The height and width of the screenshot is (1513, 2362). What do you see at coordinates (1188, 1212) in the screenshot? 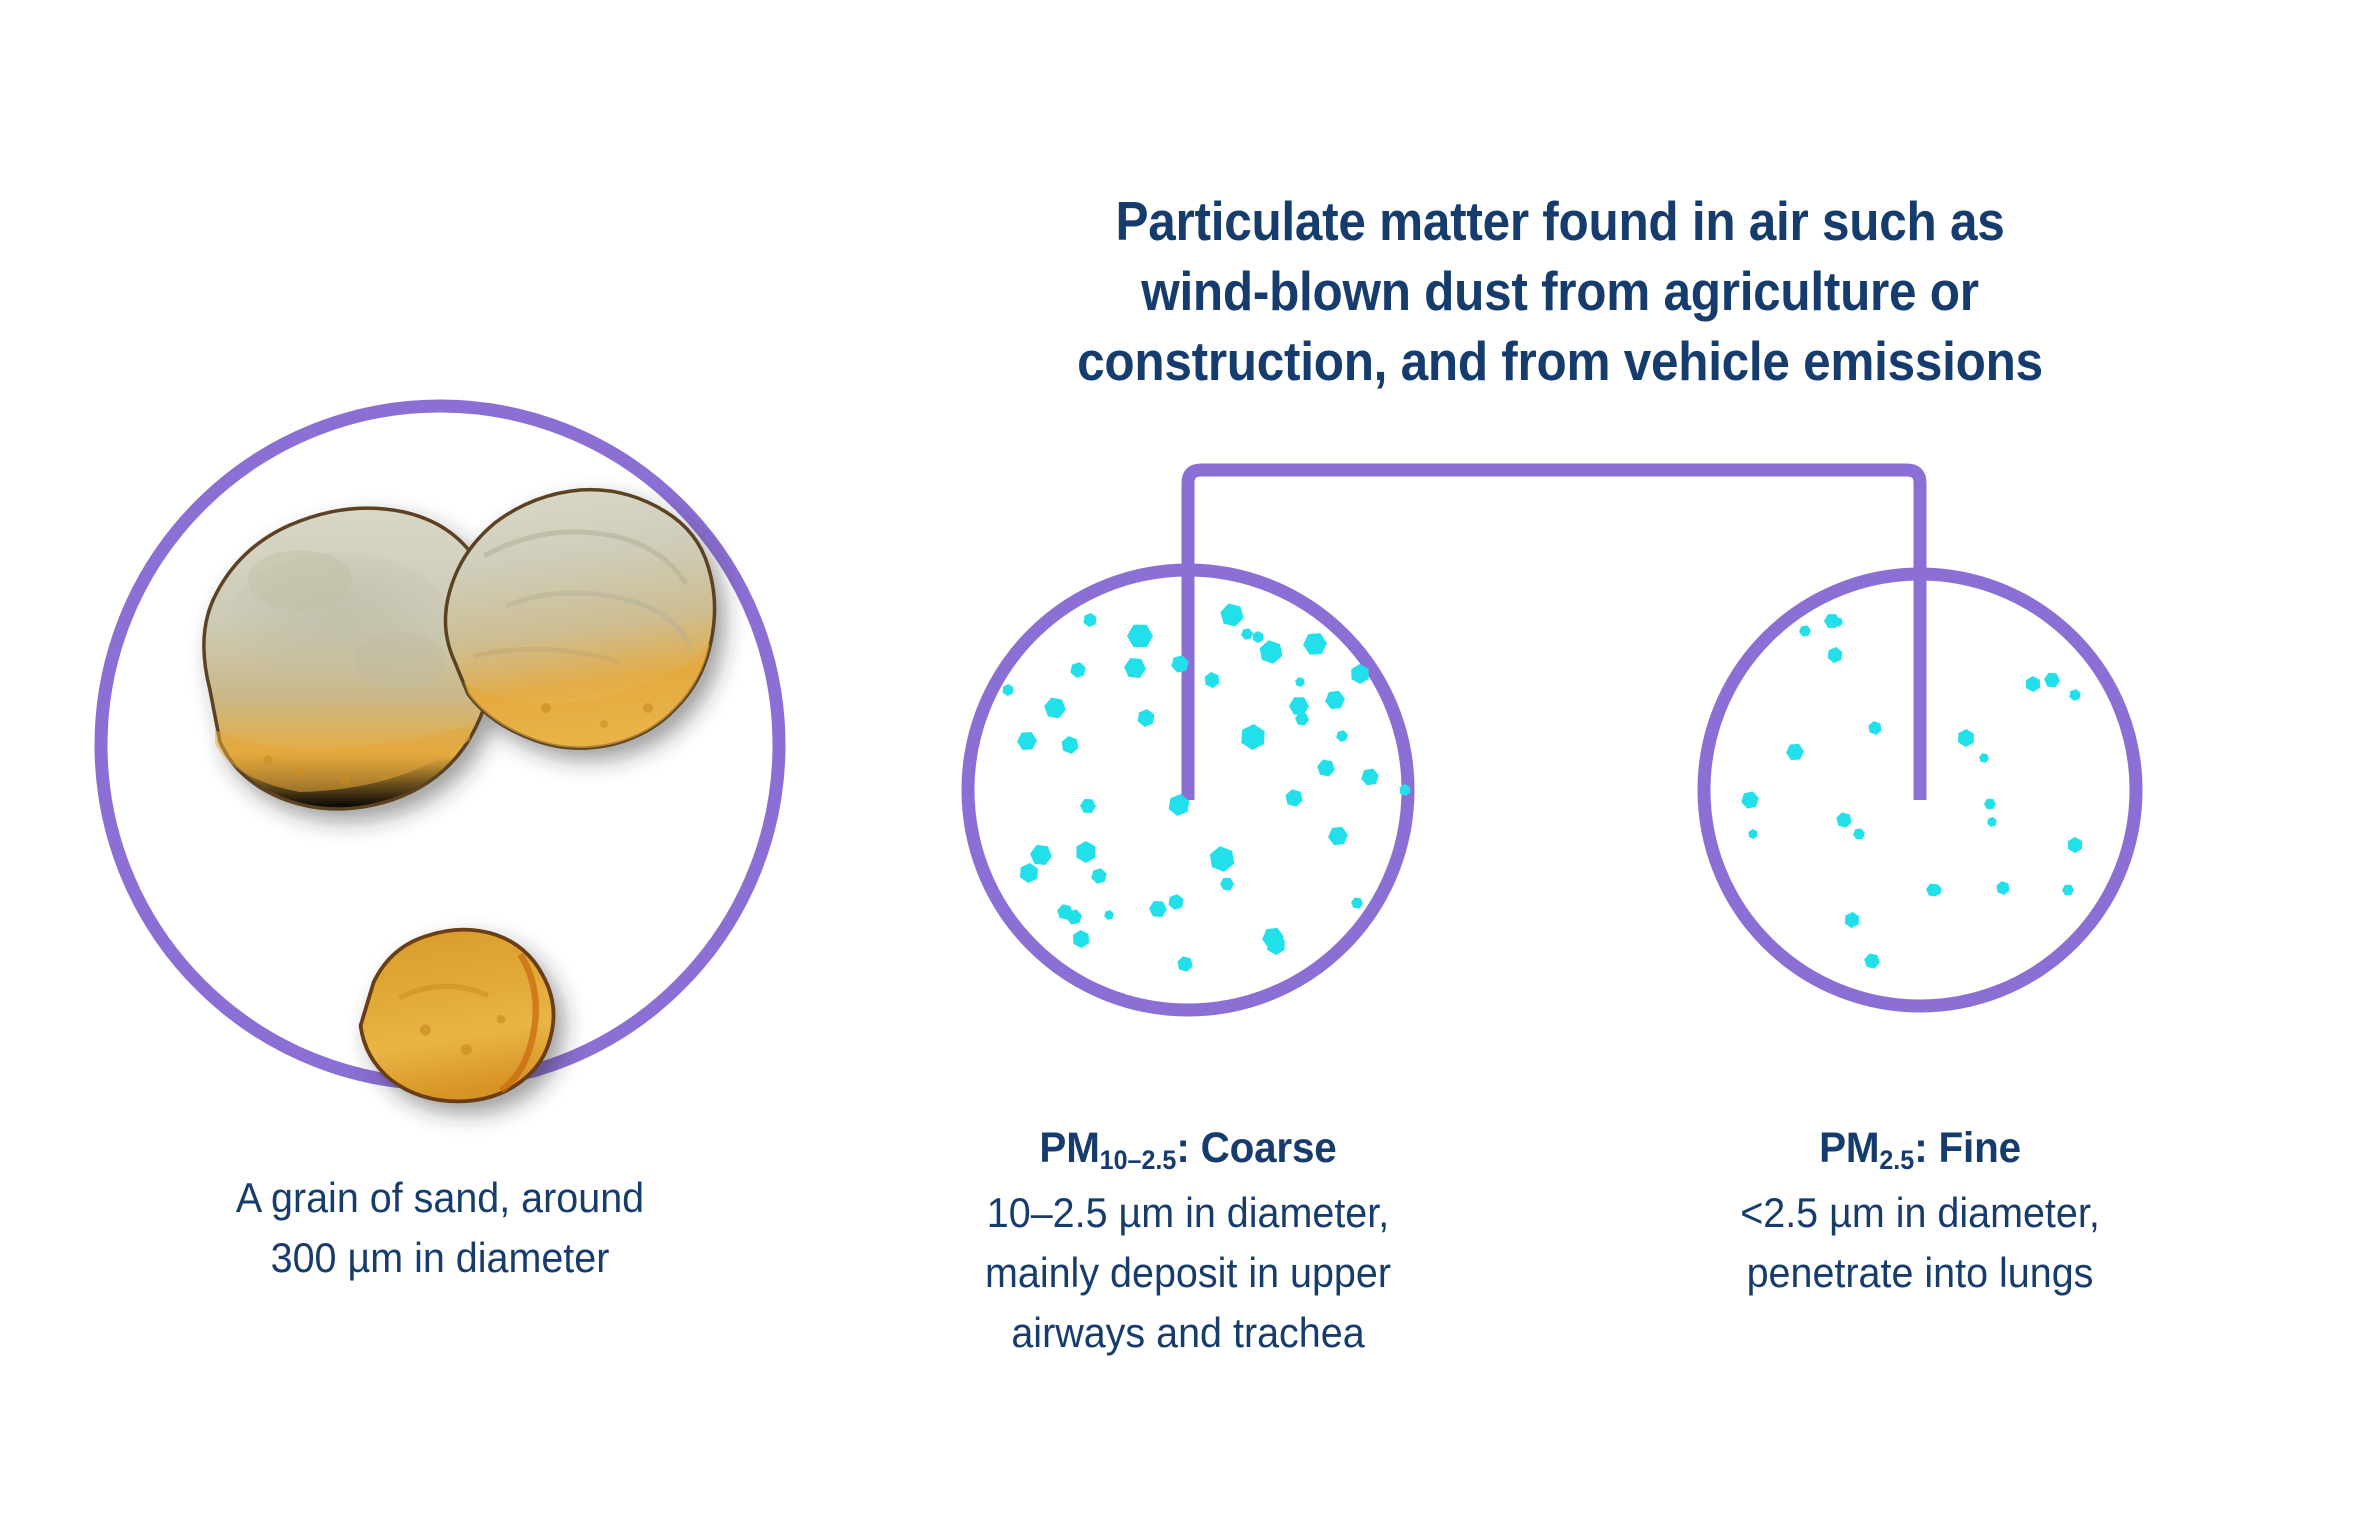
I see `coarse-caption-line-1: 10–2.5 µm in diameter,` at bounding box center [1188, 1212].